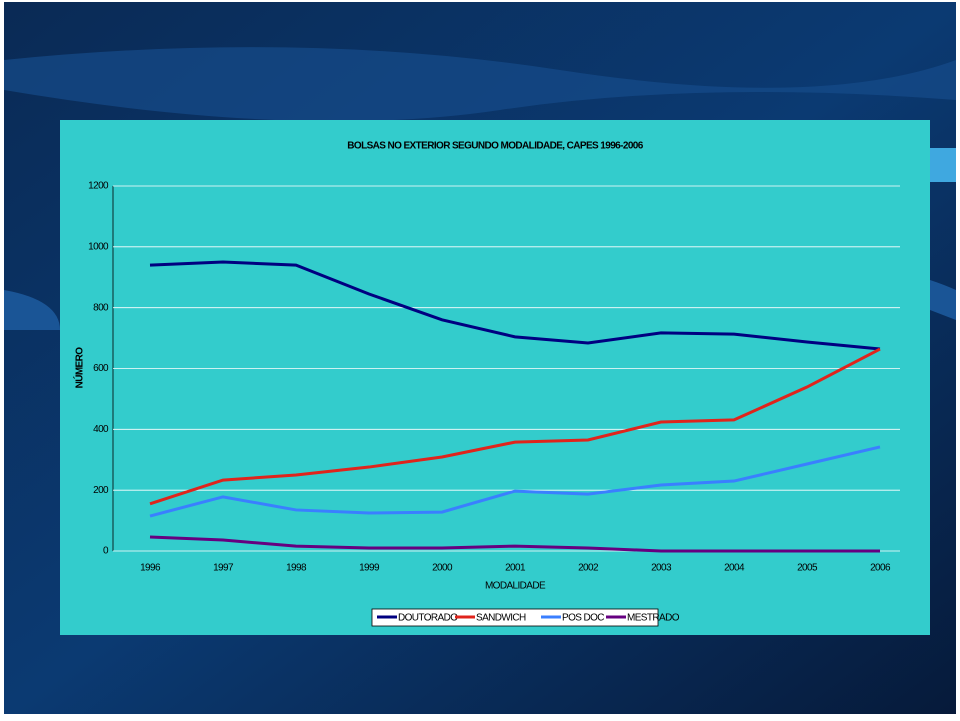 The image size is (960, 721). I want to click on legend, so click(515, 617).